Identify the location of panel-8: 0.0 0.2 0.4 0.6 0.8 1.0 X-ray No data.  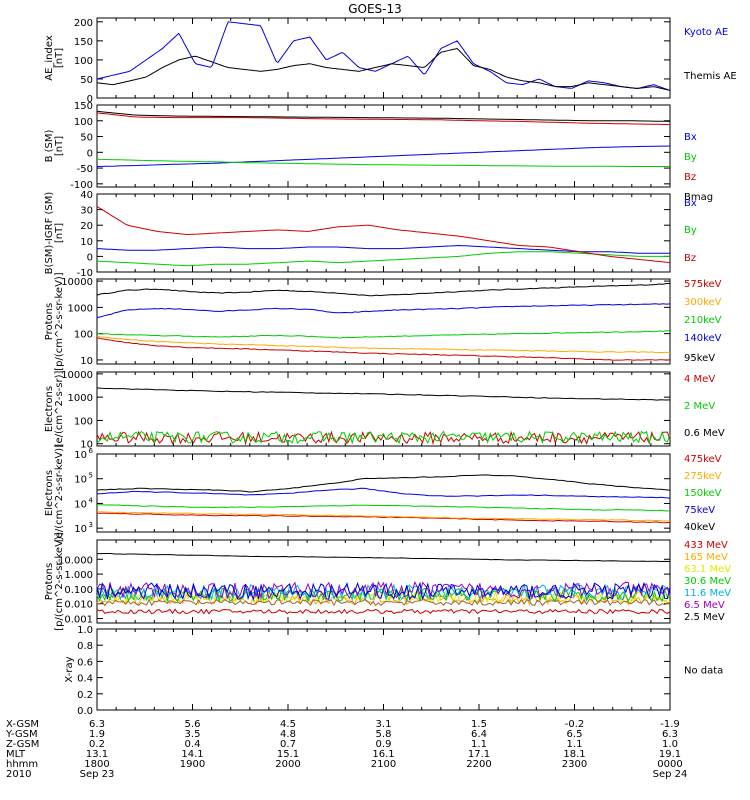
(393, 671).